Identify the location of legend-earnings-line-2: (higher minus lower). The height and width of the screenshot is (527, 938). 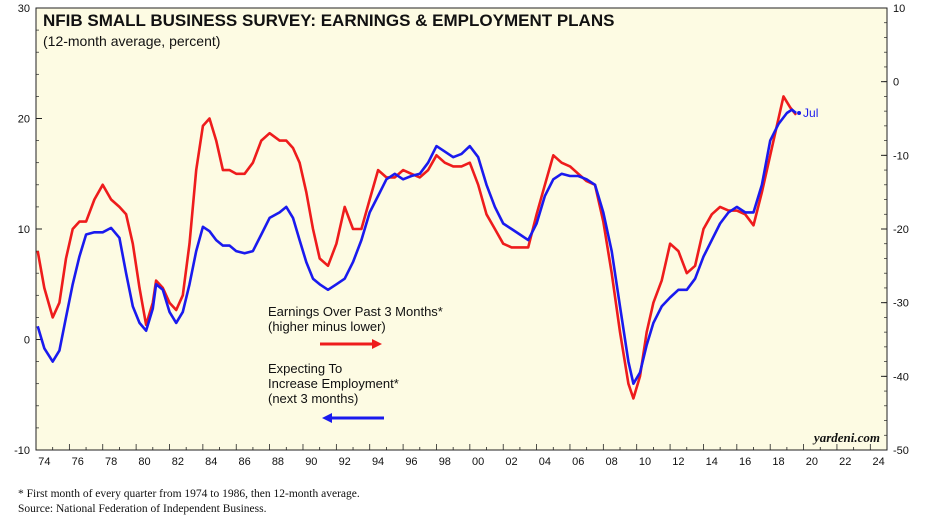
(327, 326).